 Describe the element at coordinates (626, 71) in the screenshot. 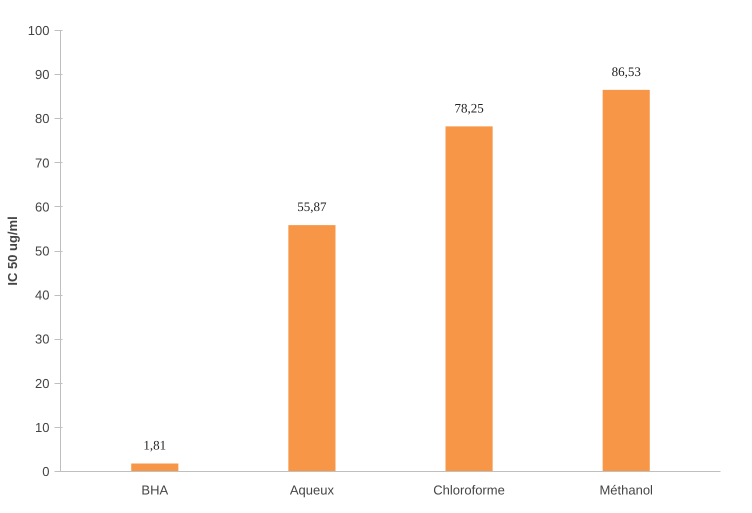

I see `data-label: 86,53` at that location.